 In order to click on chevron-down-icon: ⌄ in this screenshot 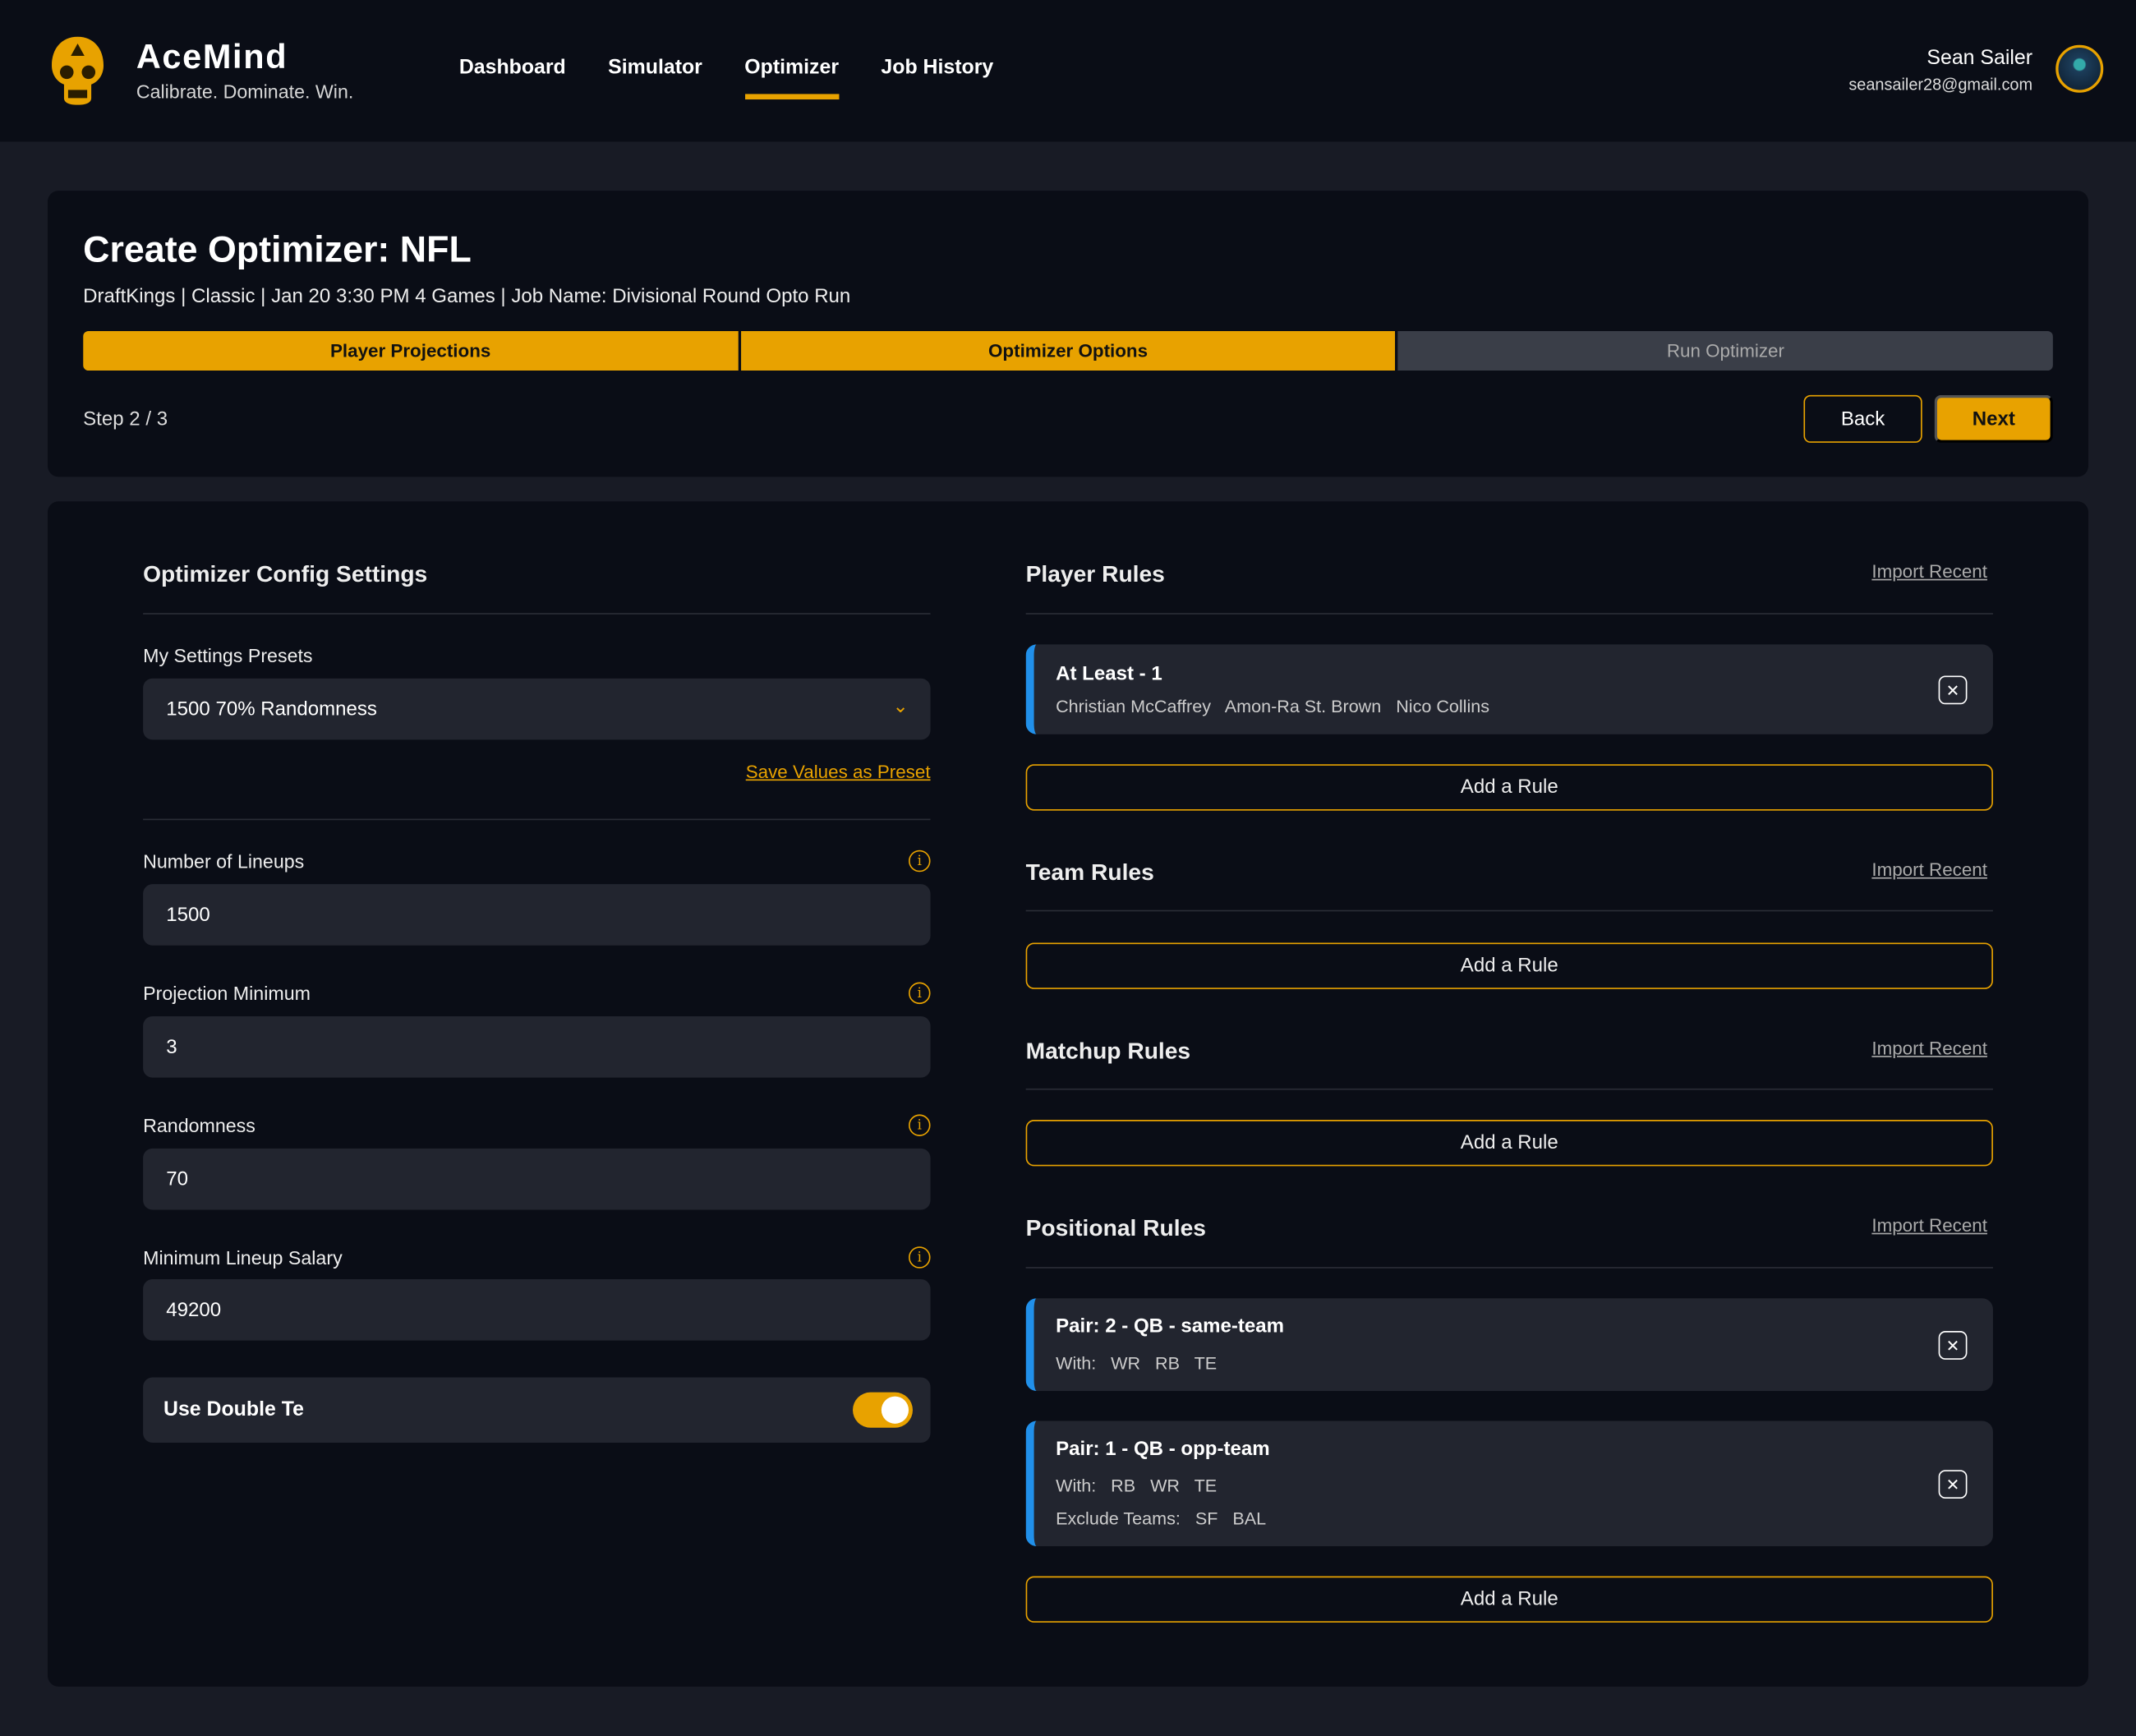, I will do `click(900, 705)`.